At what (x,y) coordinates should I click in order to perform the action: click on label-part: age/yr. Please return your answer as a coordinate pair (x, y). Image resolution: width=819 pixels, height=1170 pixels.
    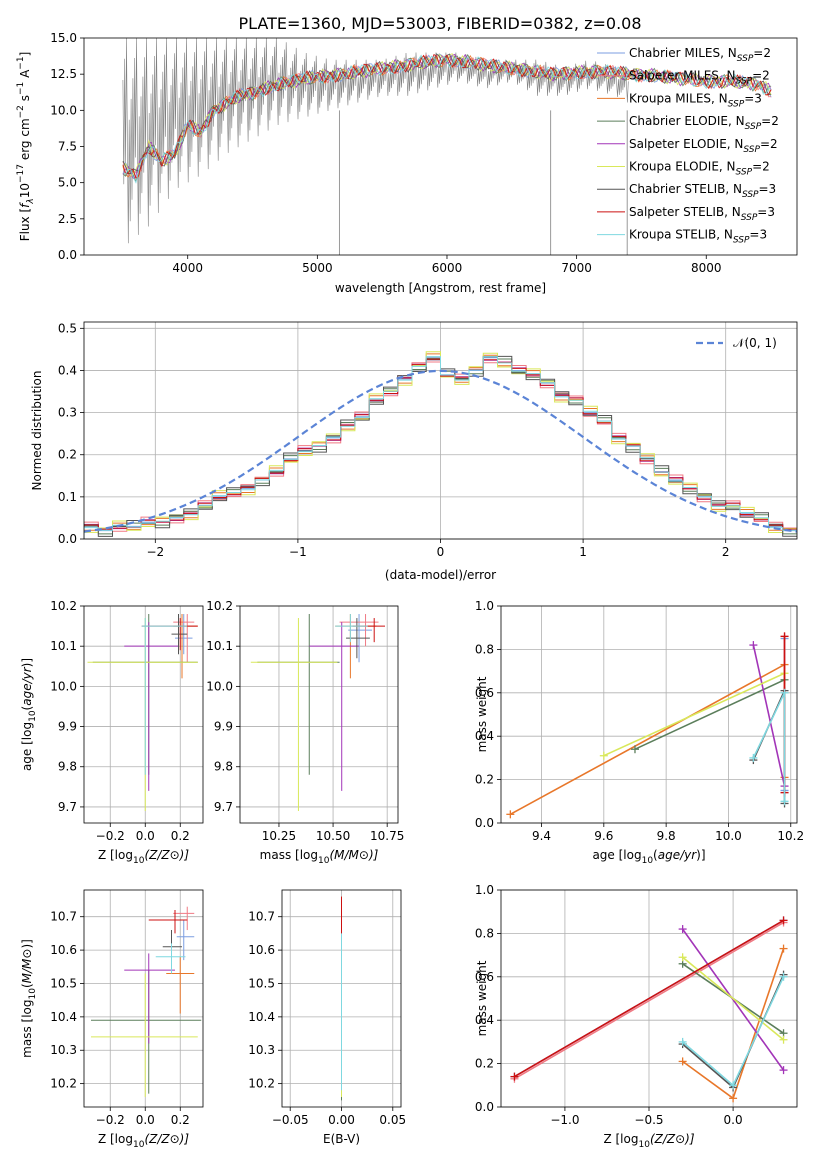
    Looking at the image, I should click on (677, 855).